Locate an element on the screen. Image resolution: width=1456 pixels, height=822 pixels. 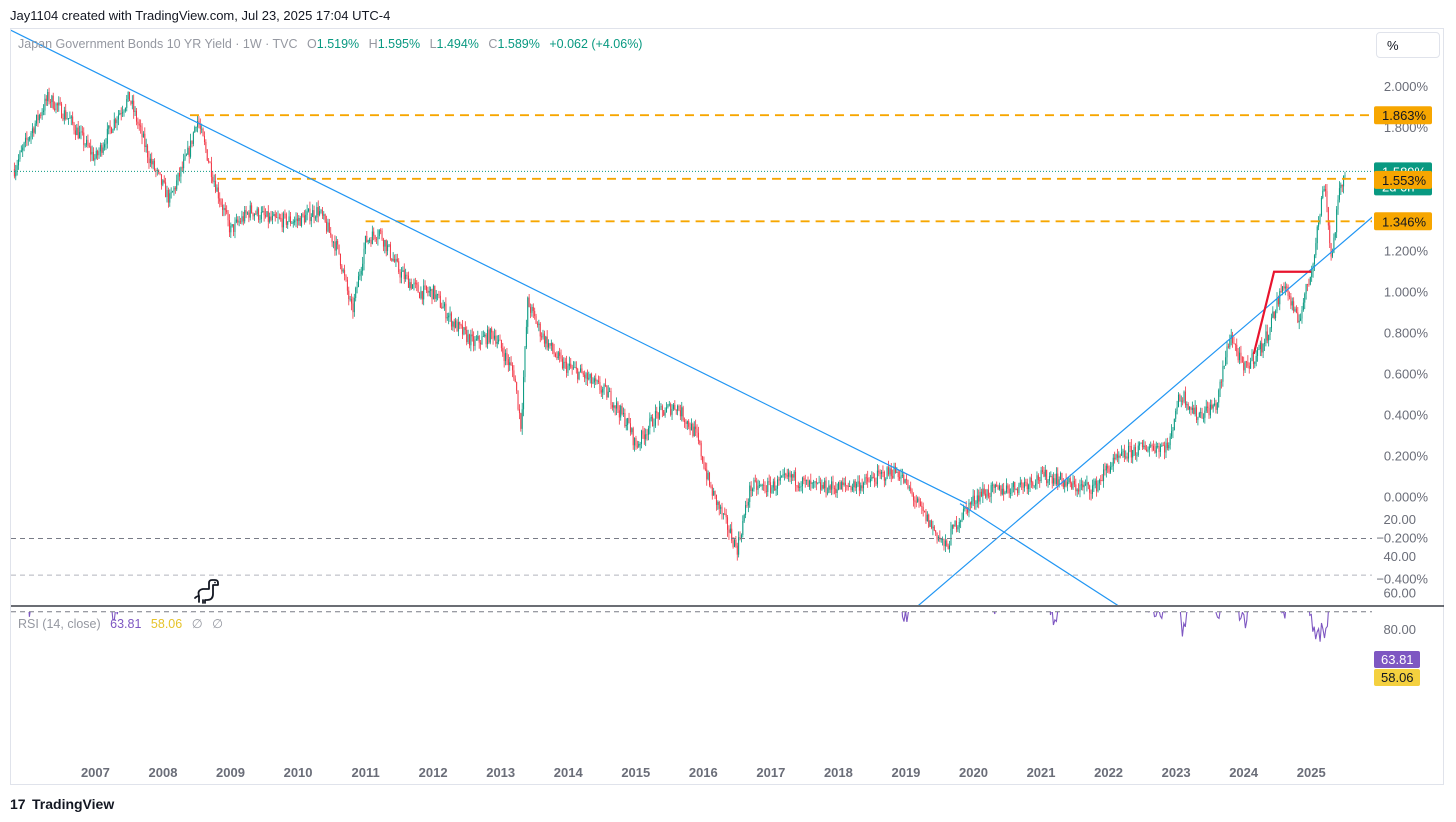
downtrend-lower-line is located at coordinates (1042, 557).